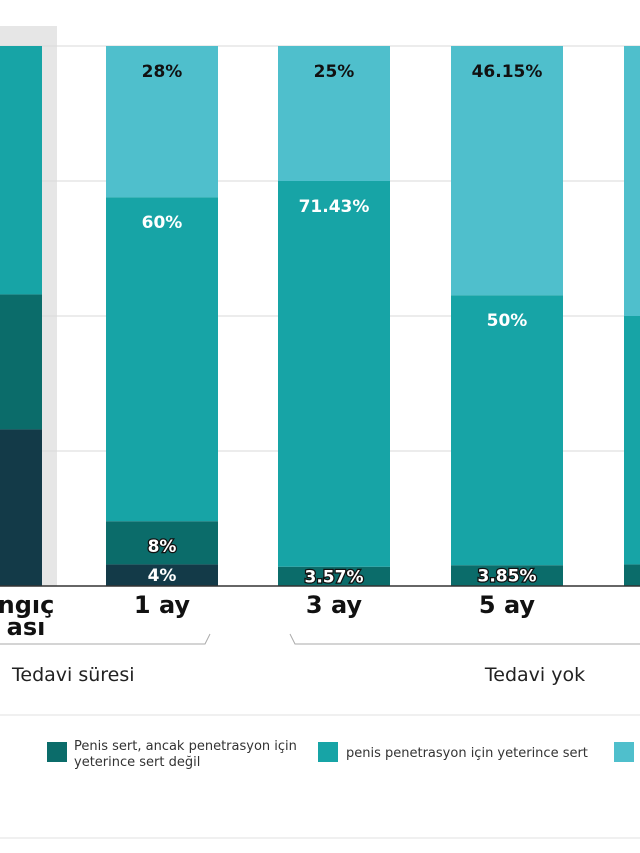  What do you see at coordinates (162, 547) in the screenshot?
I see `data-label: 8%` at bounding box center [162, 547].